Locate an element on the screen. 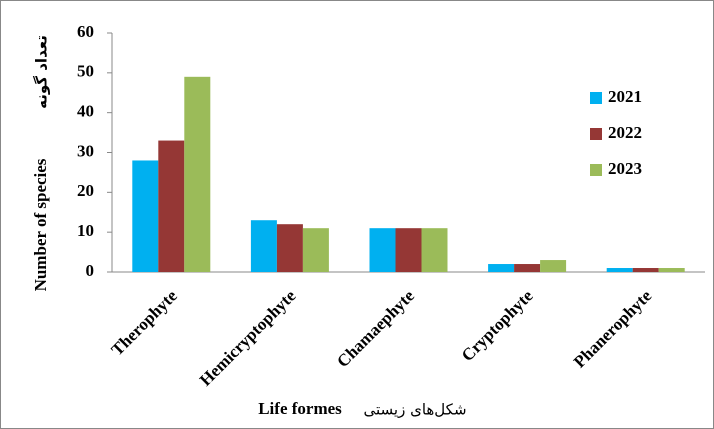 The height and width of the screenshot is (429, 714). legend-label: 2021 is located at coordinates (625, 96).